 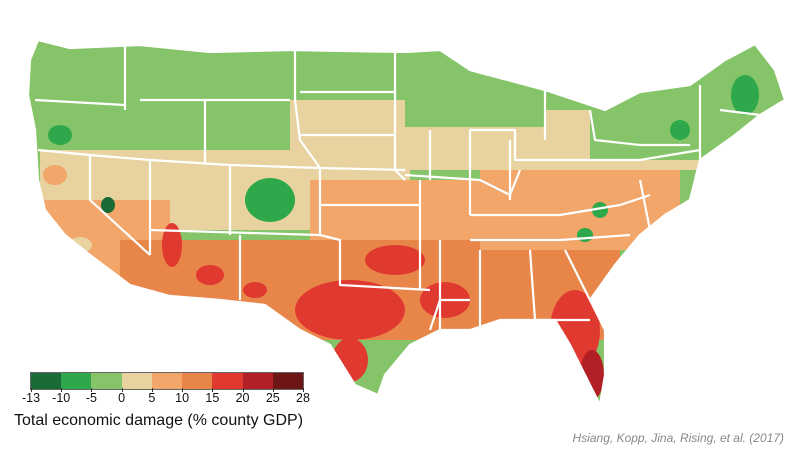 What do you see at coordinates (242, 398) in the screenshot?
I see `legend-tick-label: 20` at bounding box center [242, 398].